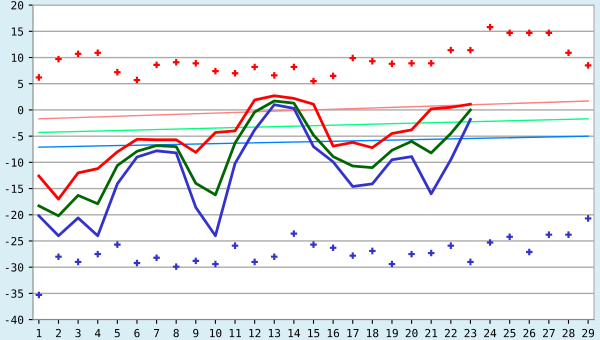 The width and height of the screenshot is (600, 340). What do you see at coordinates (412, 333) in the screenshot?
I see `x-tick-label: 20` at bounding box center [412, 333].